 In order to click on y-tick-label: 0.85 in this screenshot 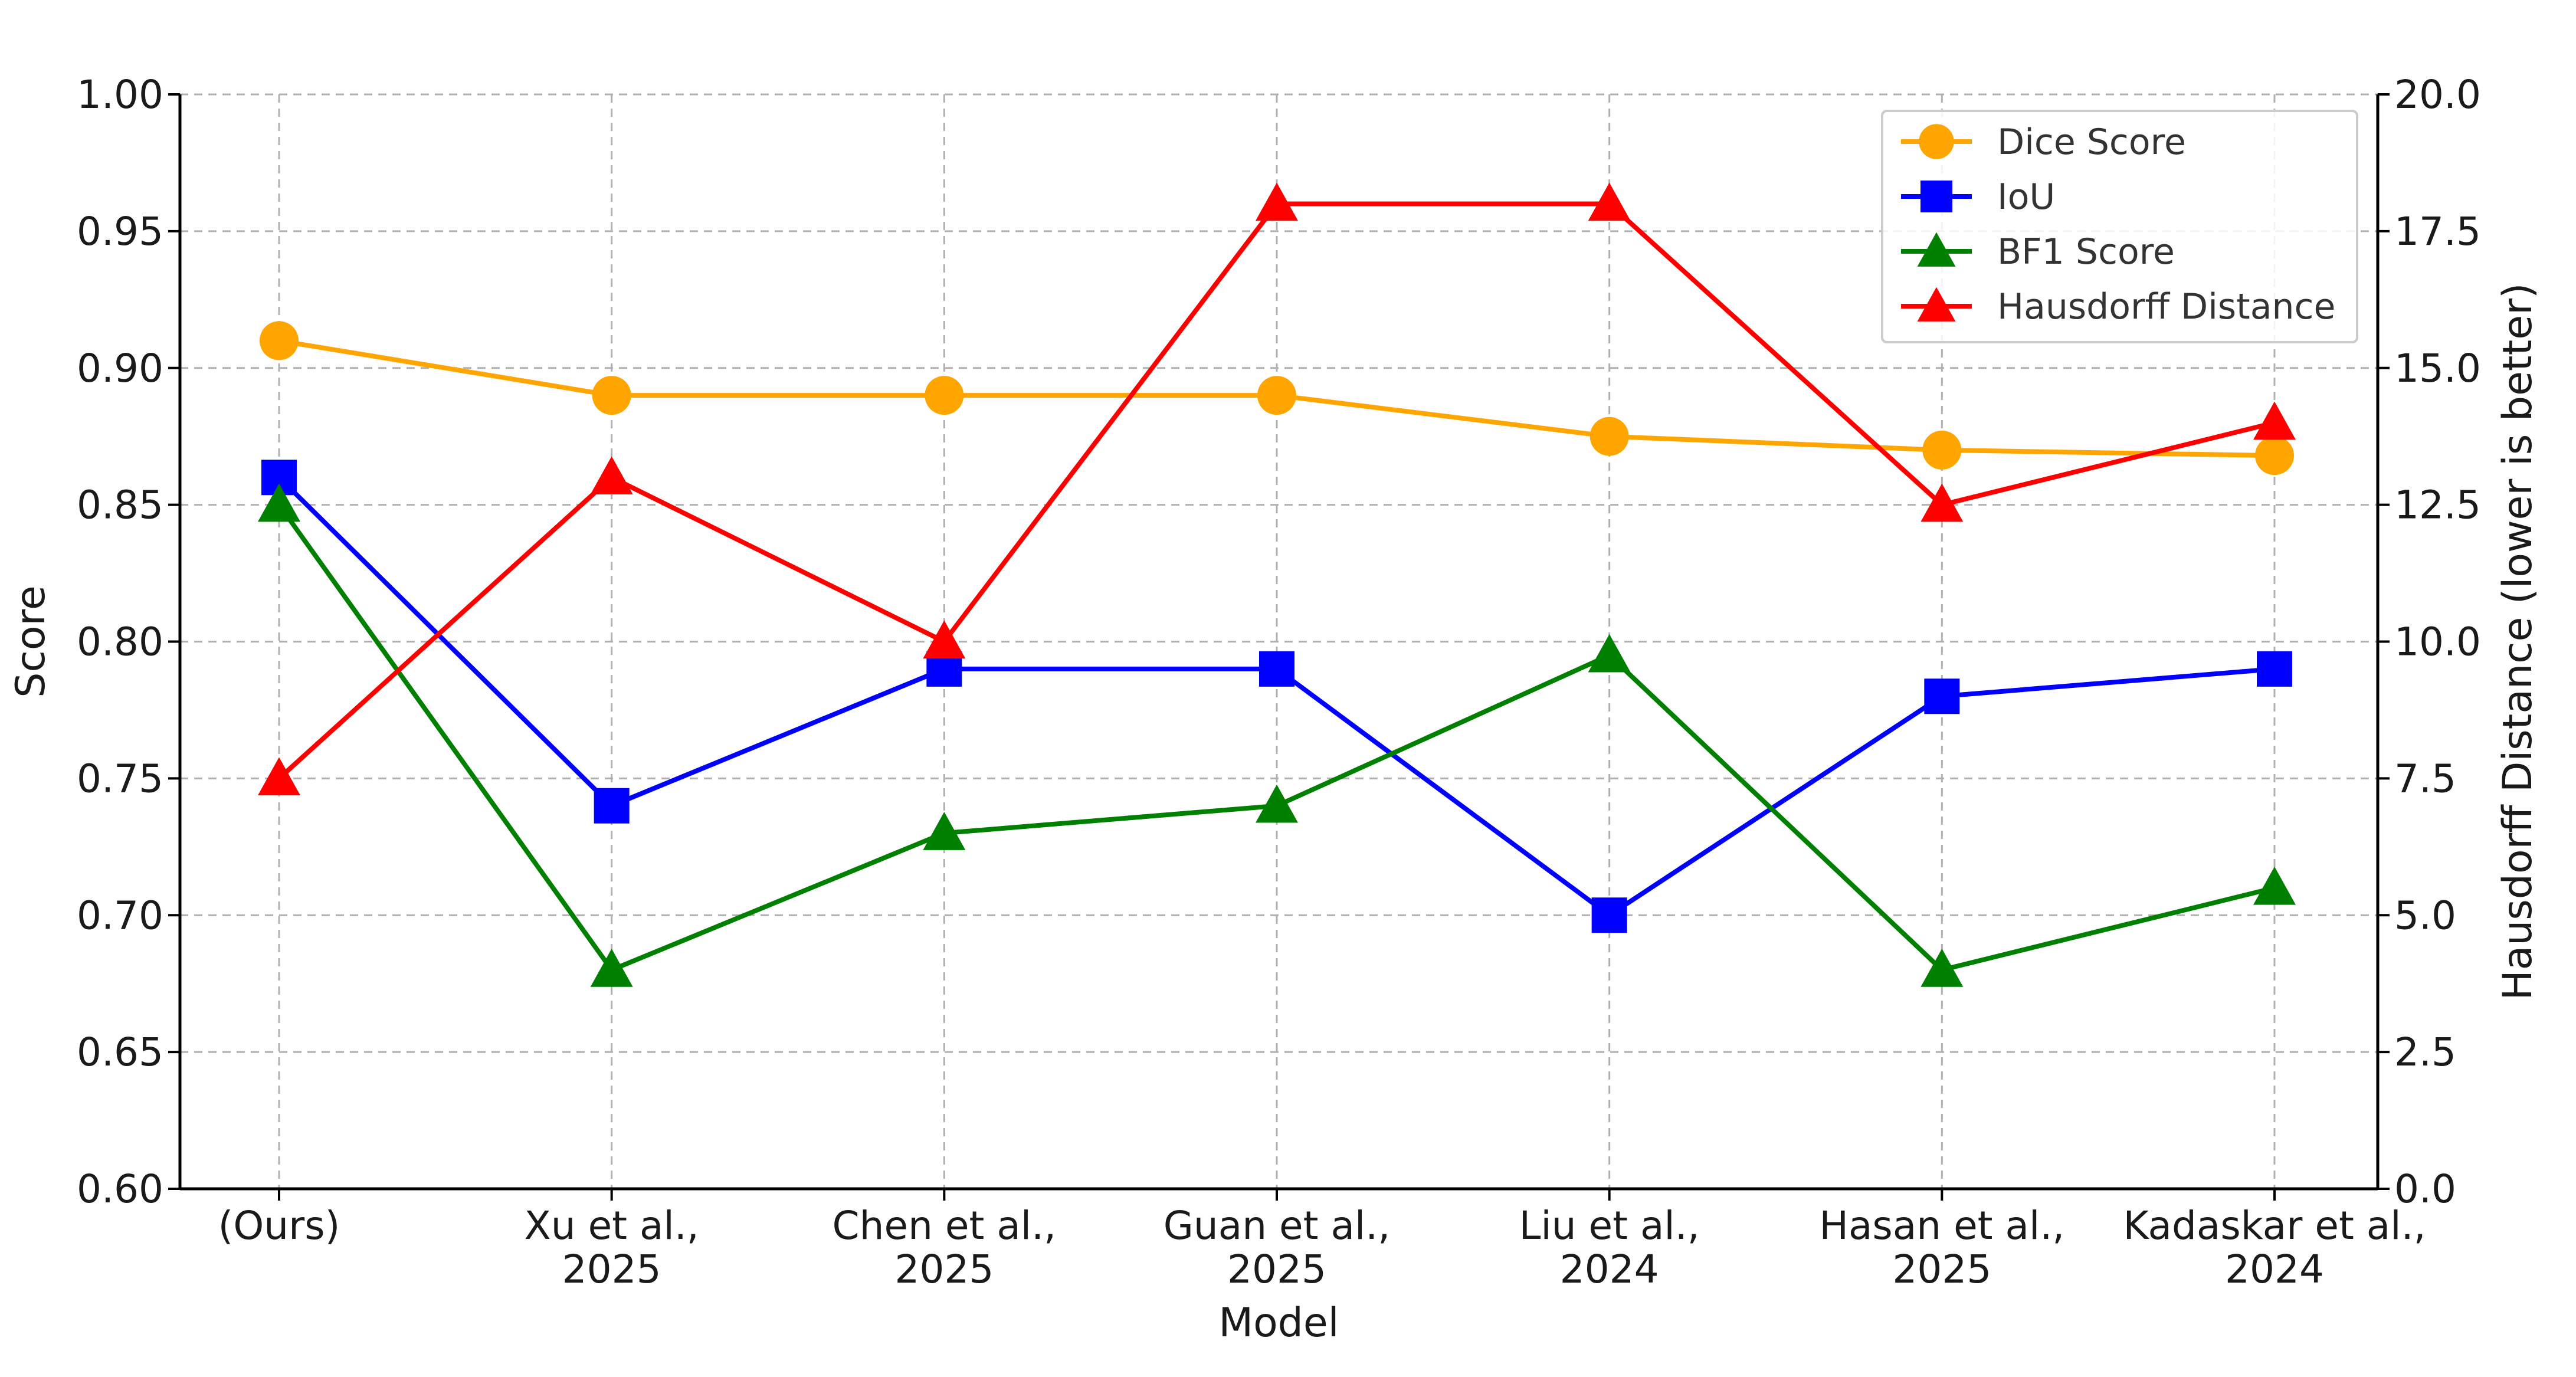, I will do `click(120, 505)`.